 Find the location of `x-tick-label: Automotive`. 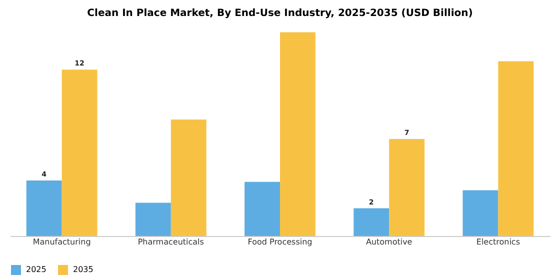

x-tick-label: Automotive is located at coordinates (389, 242).